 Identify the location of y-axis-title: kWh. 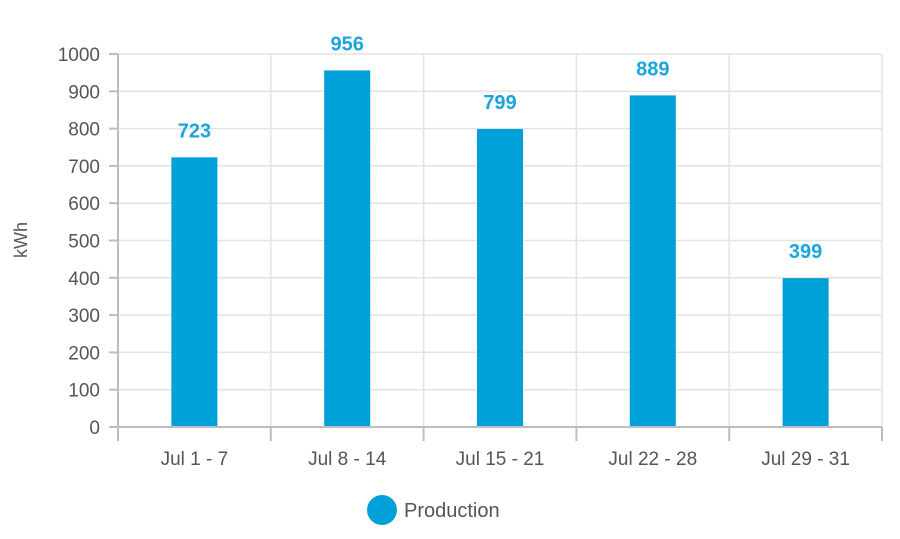
(21, 240).